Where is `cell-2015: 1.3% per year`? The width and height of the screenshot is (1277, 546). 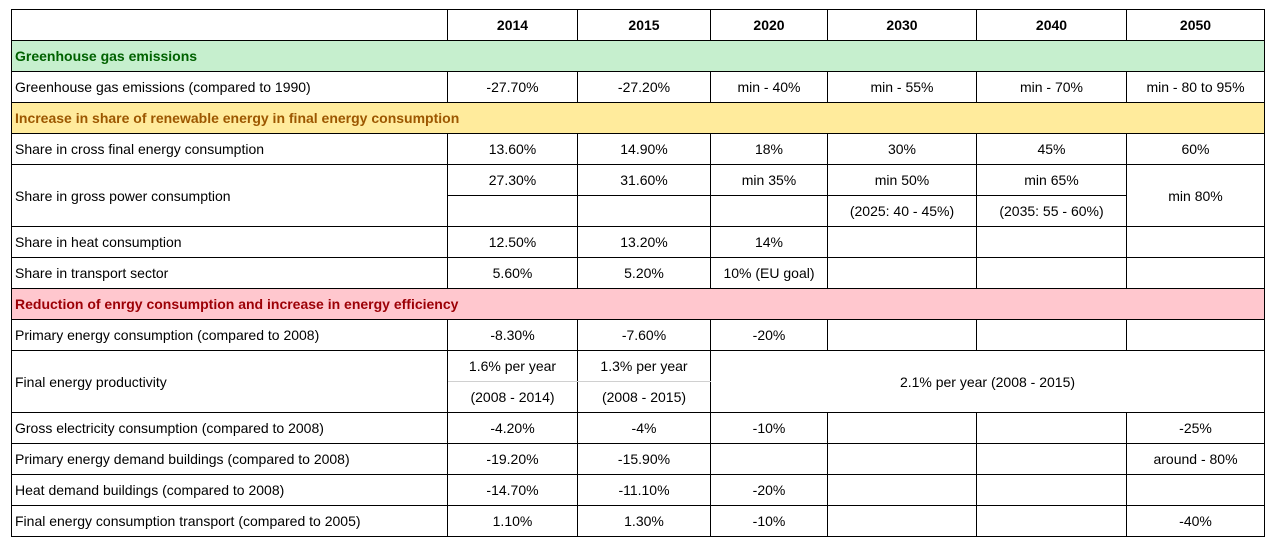
cell-2015: 1.3% per year is located at coordinates (644, 366).